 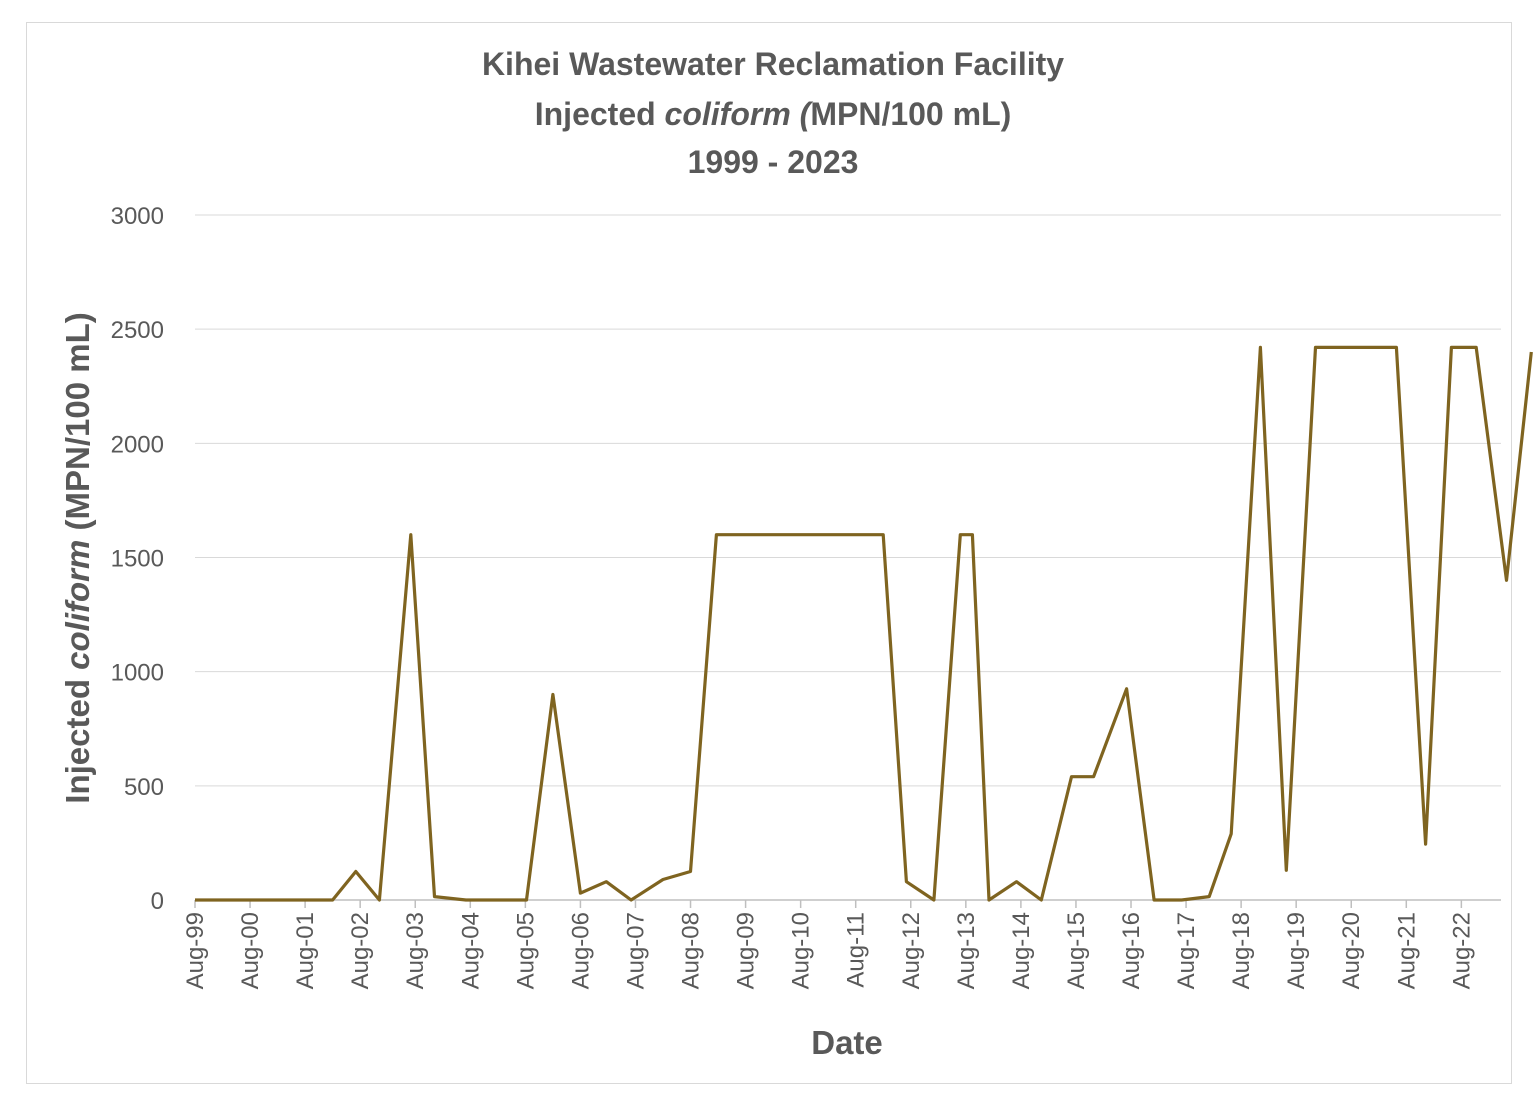 I want to click on title-line-2-italic: coliform, so click(x=732, y=114).